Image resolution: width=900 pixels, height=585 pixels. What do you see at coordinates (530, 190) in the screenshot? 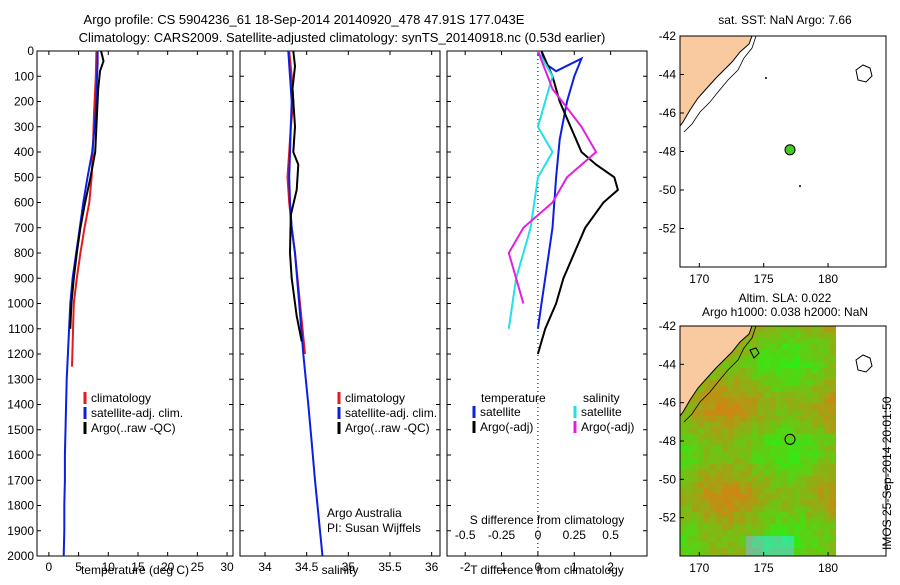
I see `series-line` at bounding box center [530, 190].